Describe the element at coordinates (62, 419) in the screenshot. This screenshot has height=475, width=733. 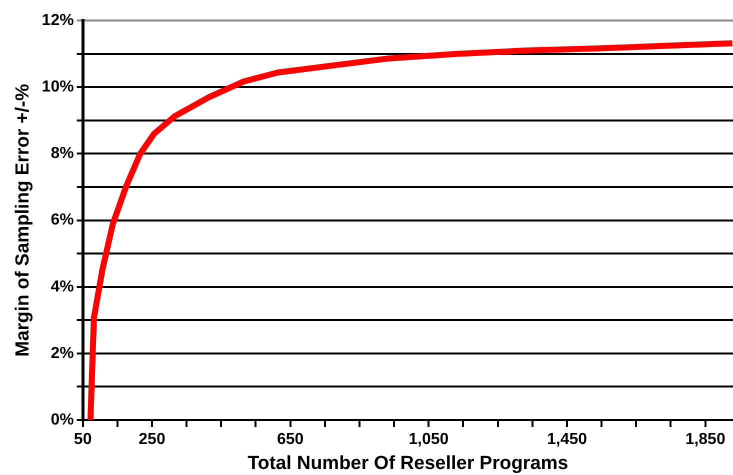
I see `y-tick-label: 0%` at that location.